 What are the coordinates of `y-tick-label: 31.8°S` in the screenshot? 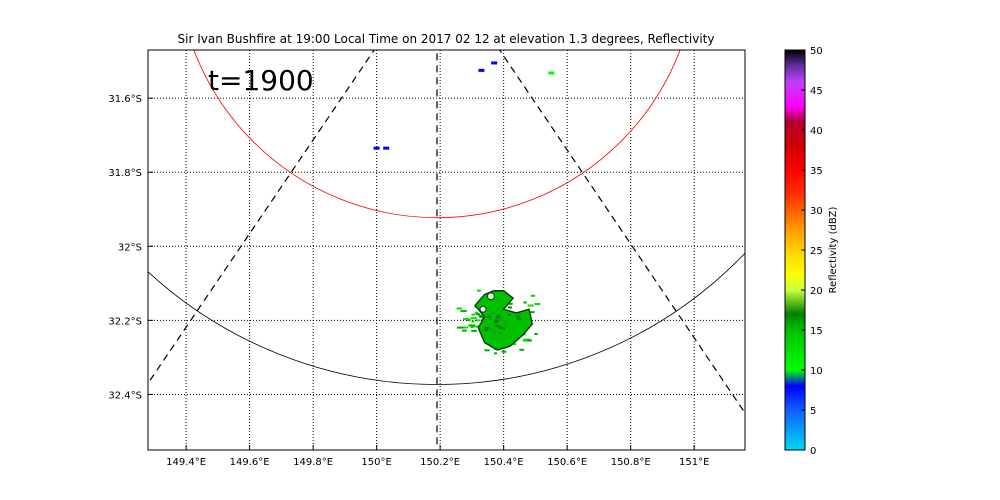 It's located at (125, 173).